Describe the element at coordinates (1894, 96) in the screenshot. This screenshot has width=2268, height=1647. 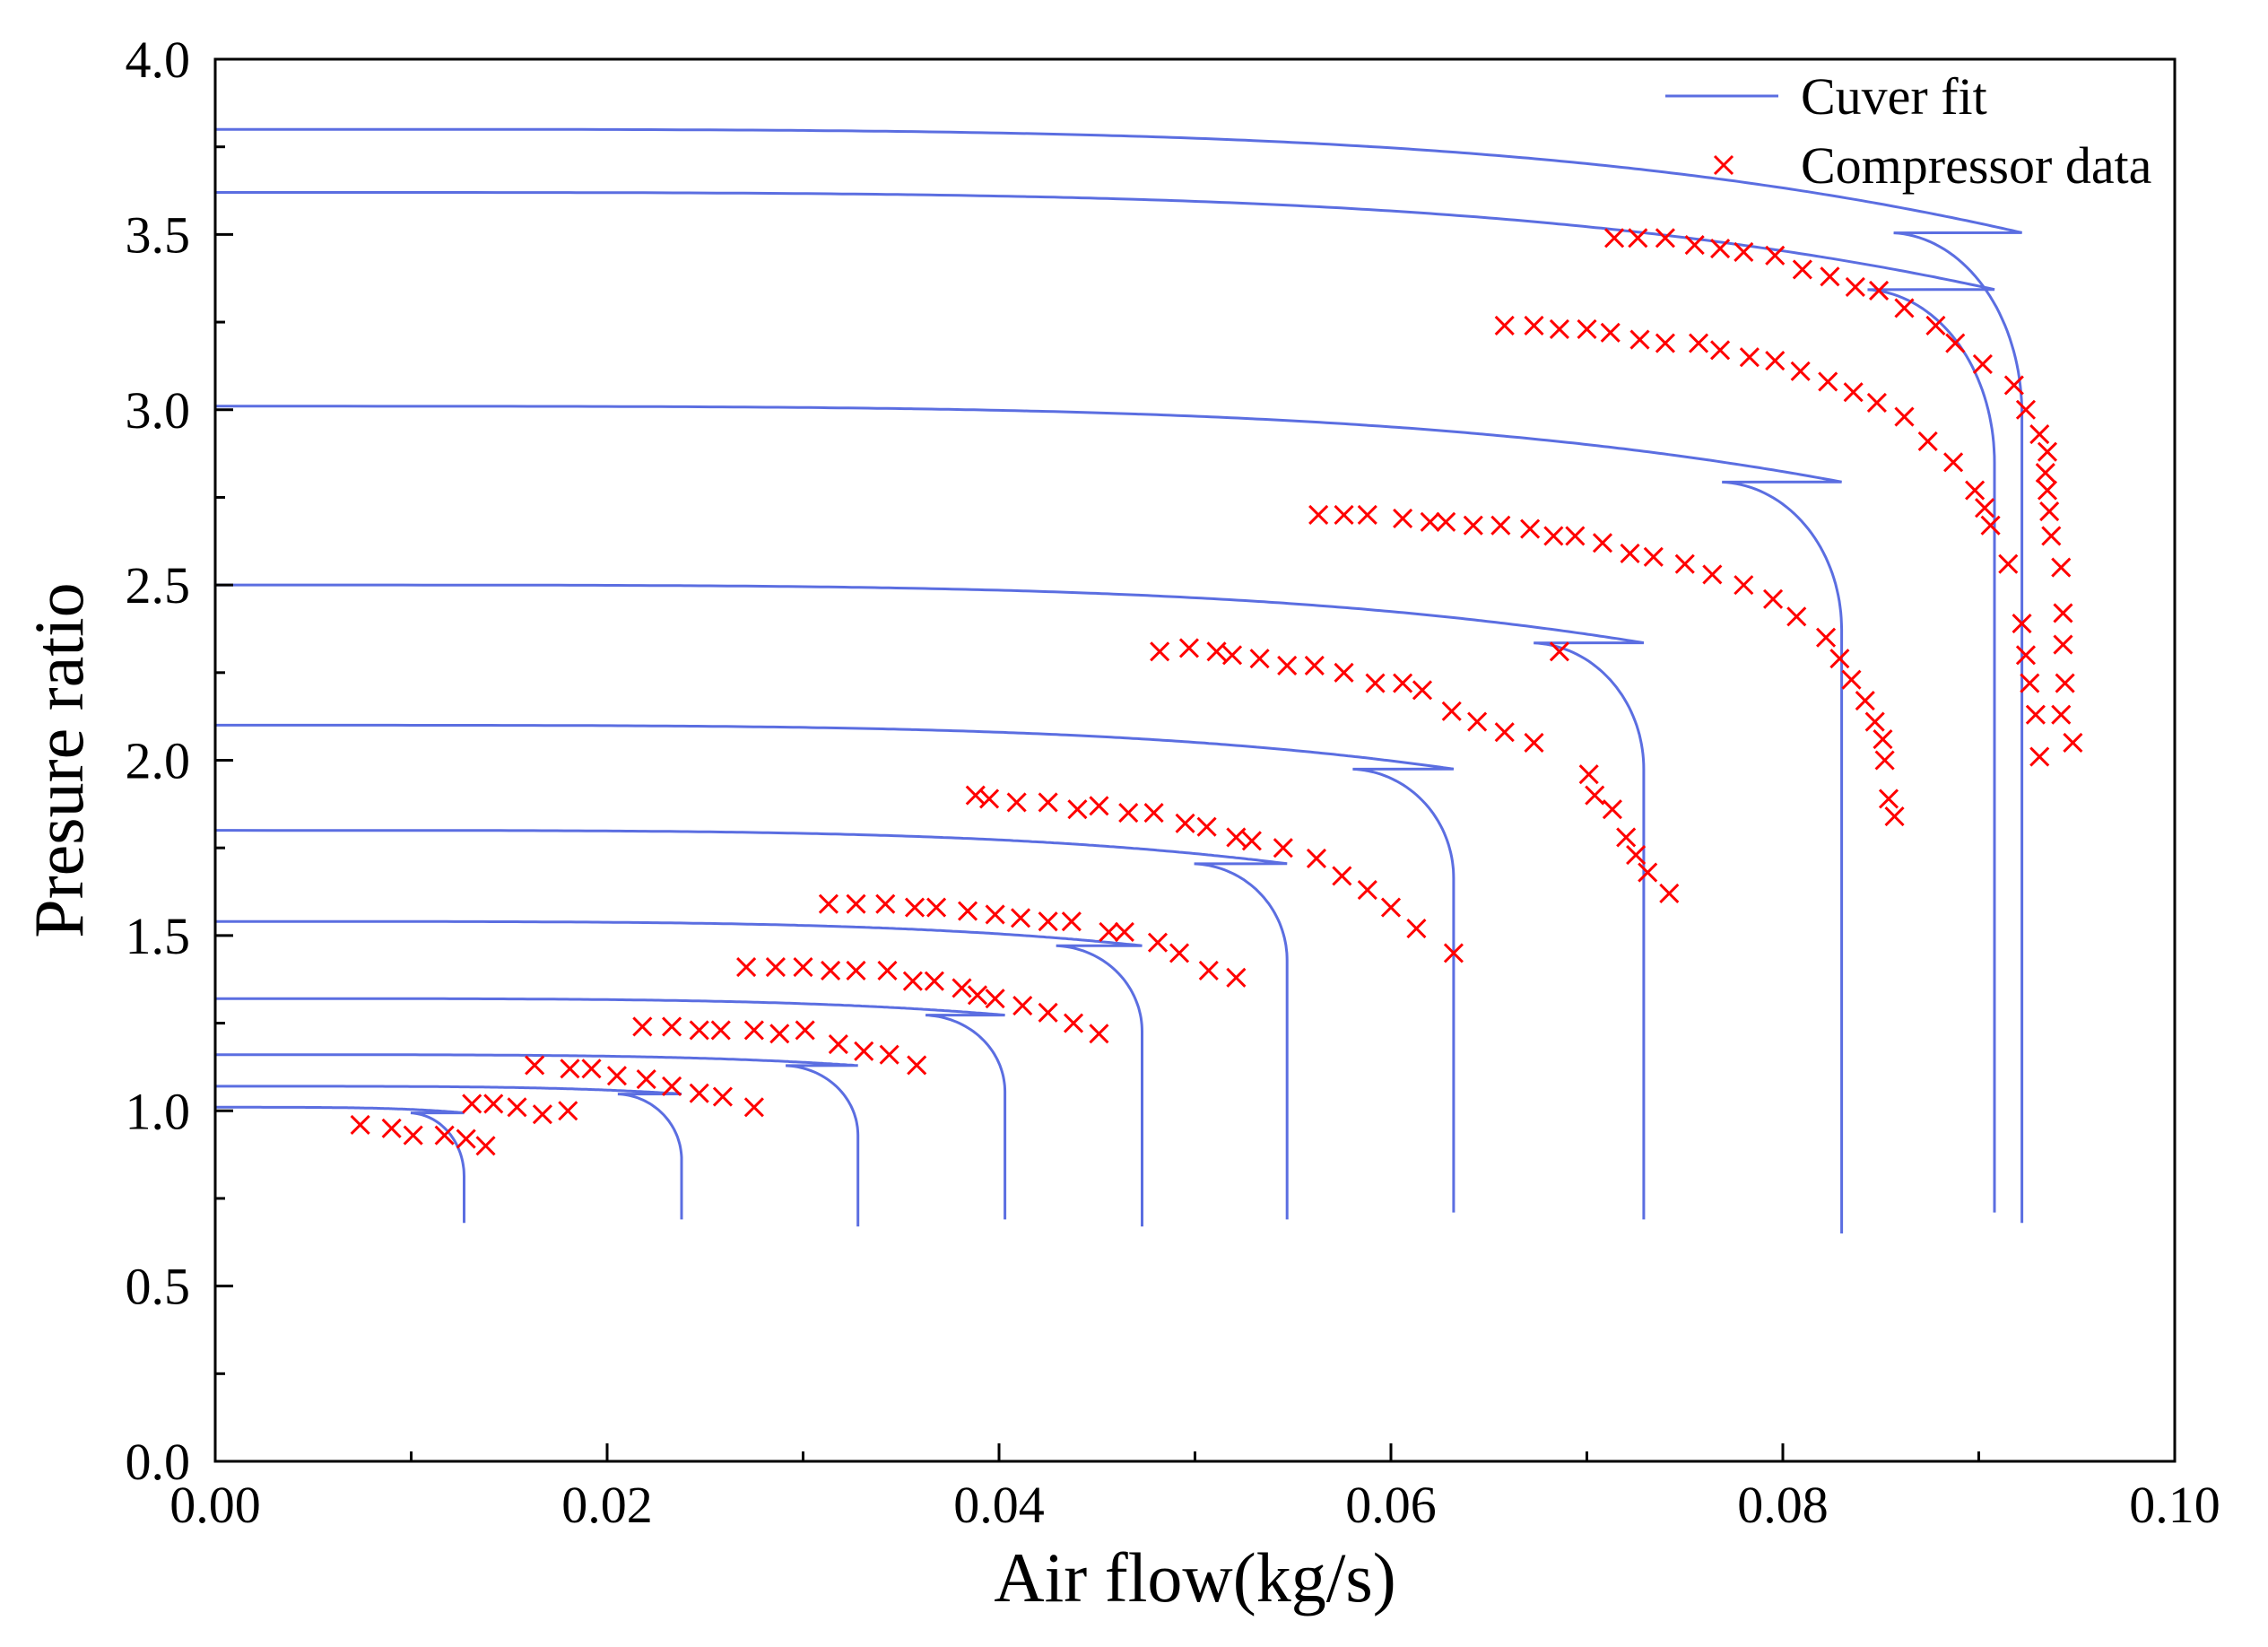
I see `legend-label-curve-fit: Cuver fit` at that location.